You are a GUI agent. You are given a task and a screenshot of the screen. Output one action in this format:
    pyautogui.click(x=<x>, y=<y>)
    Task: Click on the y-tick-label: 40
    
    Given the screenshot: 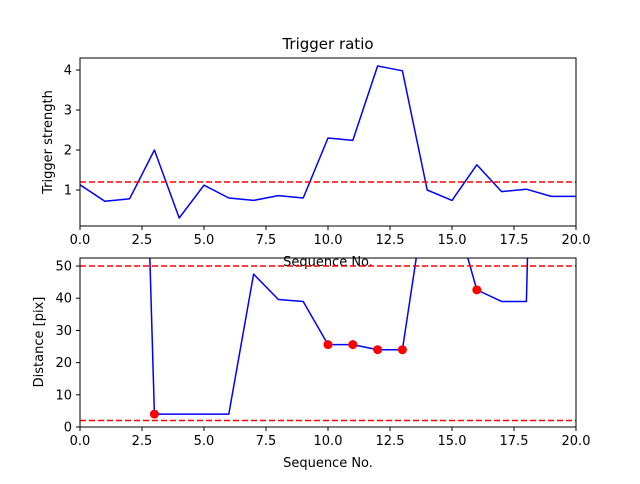 What is the action you would take?
    pyautogui.click(x=63, y=299)
    